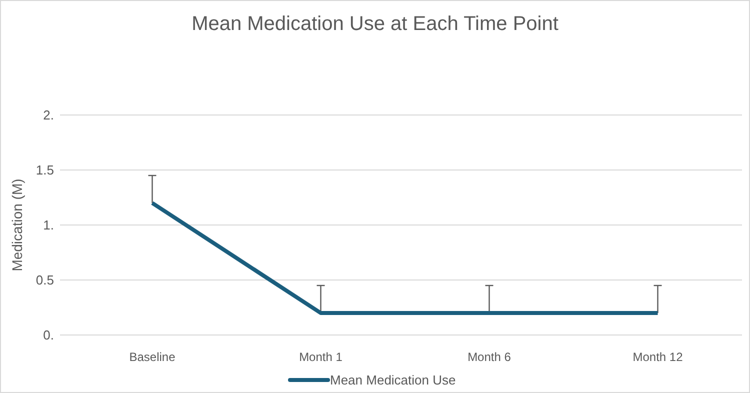 The image size is (750, 393). What do you see at coordinates (45, 280) in the screenshot?
I see `y-tick-label: 0.5` at bounding box center [45, 280].